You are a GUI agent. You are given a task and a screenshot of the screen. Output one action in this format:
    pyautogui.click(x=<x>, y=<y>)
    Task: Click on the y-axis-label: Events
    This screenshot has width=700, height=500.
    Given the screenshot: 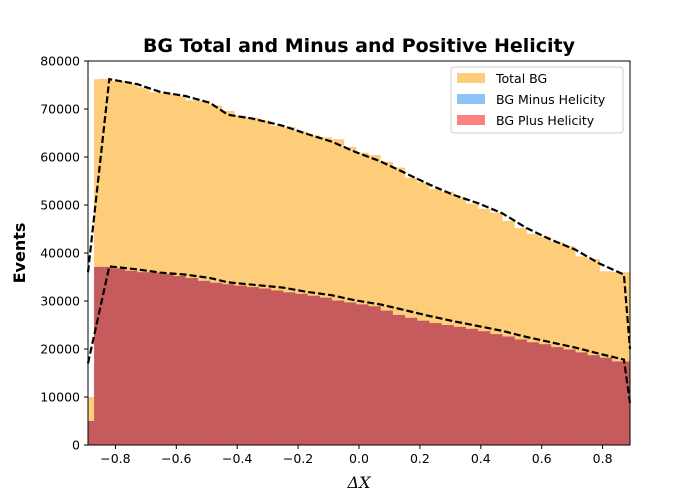 What is the action you would take?
    pyautogui.click(x=19, y=253)
    